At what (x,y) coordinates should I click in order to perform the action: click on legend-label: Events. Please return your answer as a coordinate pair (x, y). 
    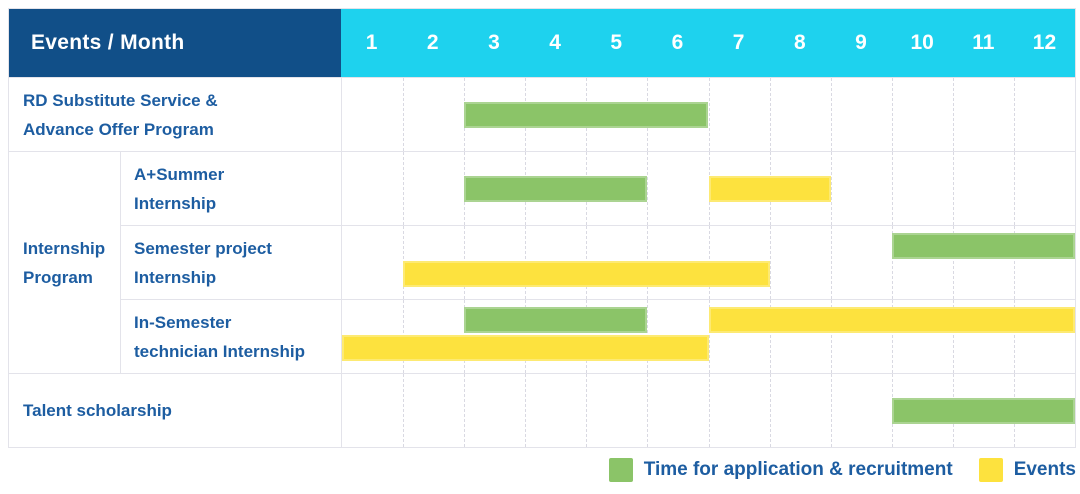
    Looking at the image, I should click on (1044, 469).